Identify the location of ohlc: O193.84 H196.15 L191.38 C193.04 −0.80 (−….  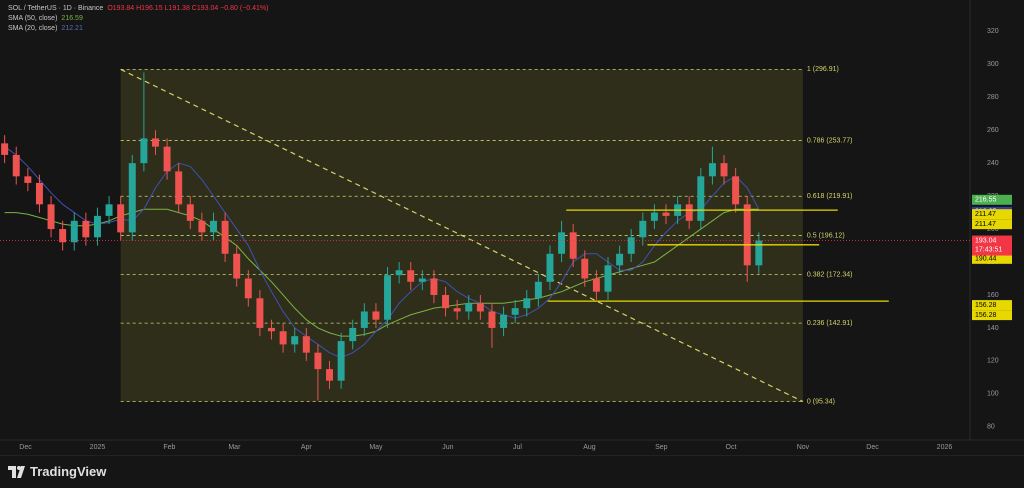
(188, 8).